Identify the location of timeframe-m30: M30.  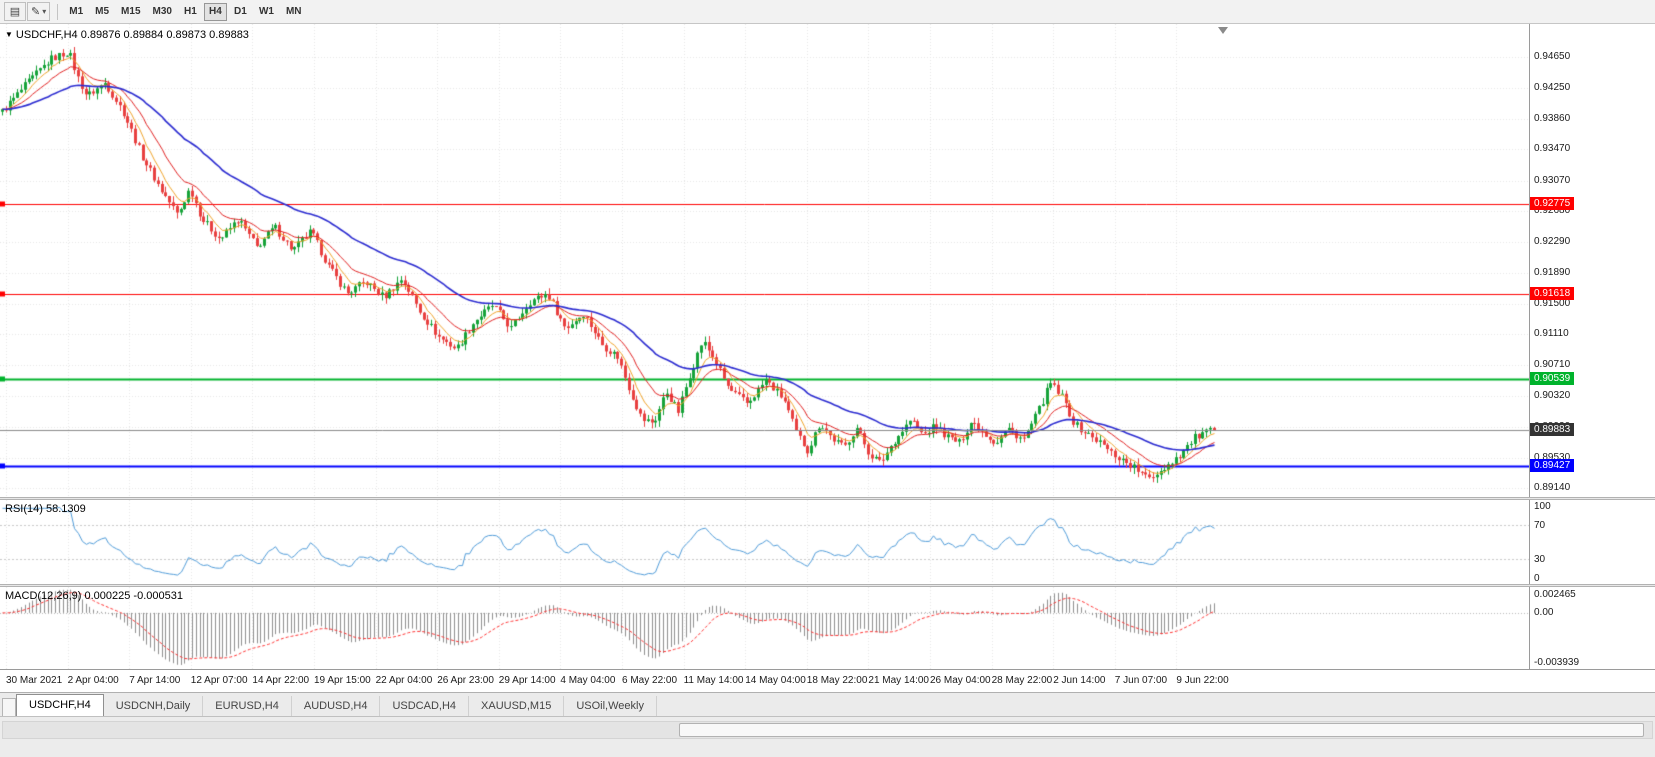
(162, 12).